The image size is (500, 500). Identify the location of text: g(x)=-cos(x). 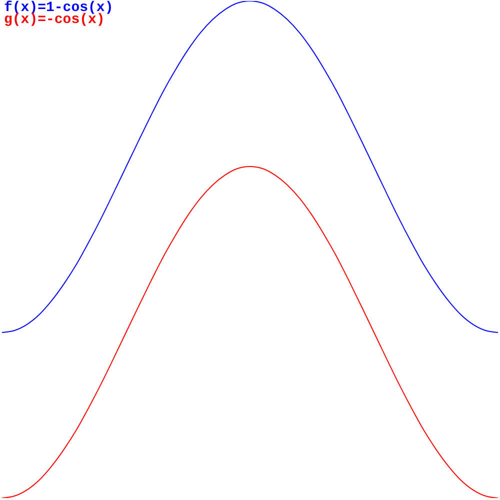
(54, 20).